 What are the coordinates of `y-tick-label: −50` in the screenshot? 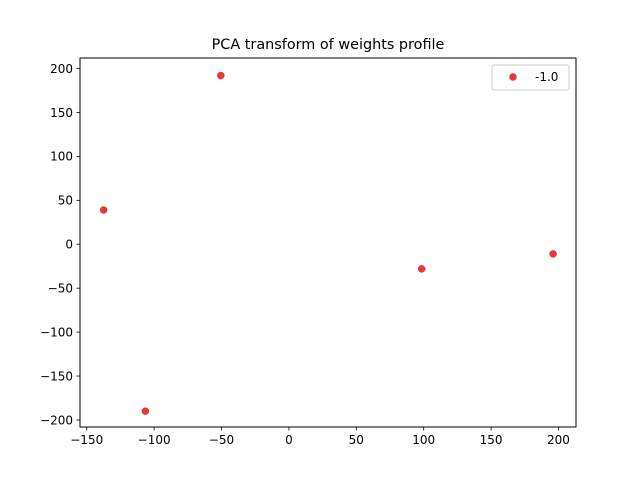 It's located at (60, 288).